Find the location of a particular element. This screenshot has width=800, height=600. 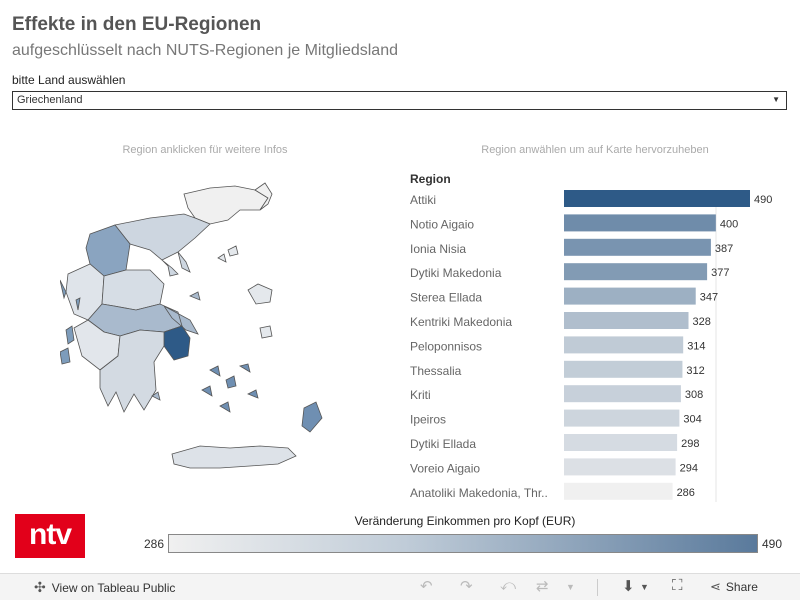

legend-max: 490 is located at coordinates (772, 544).